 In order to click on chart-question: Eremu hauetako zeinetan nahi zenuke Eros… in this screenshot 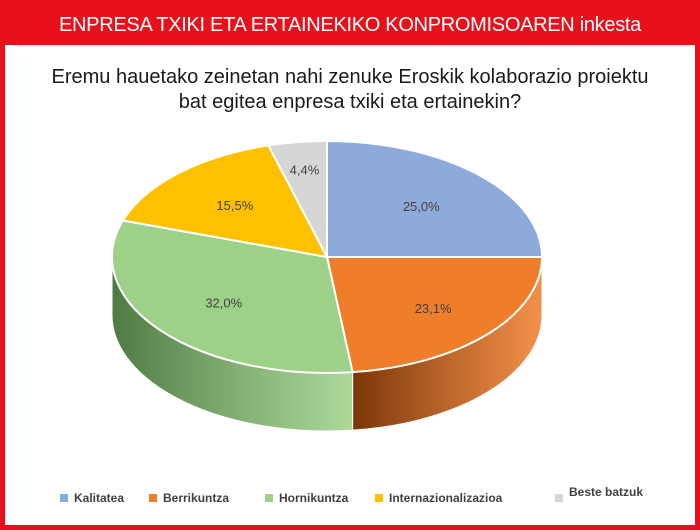, I will do `click(350, 90)`.